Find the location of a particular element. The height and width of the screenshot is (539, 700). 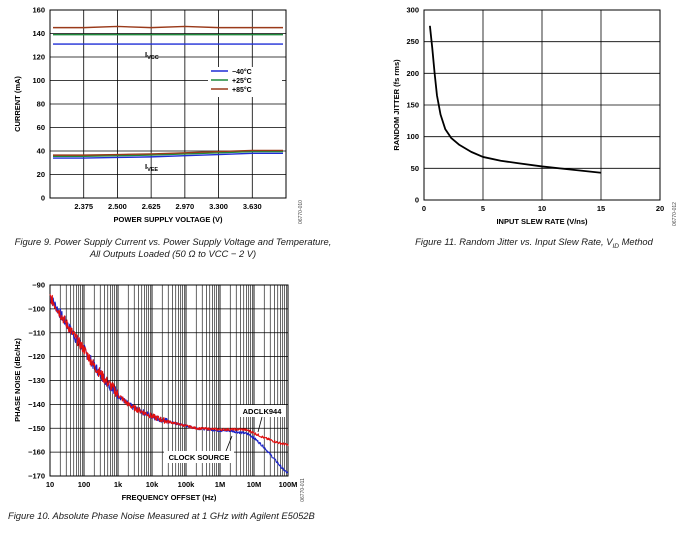

x-tick-labels: 10 100 1k 10k 100k 1M 10M 100M is located at coordinates (172, 484).